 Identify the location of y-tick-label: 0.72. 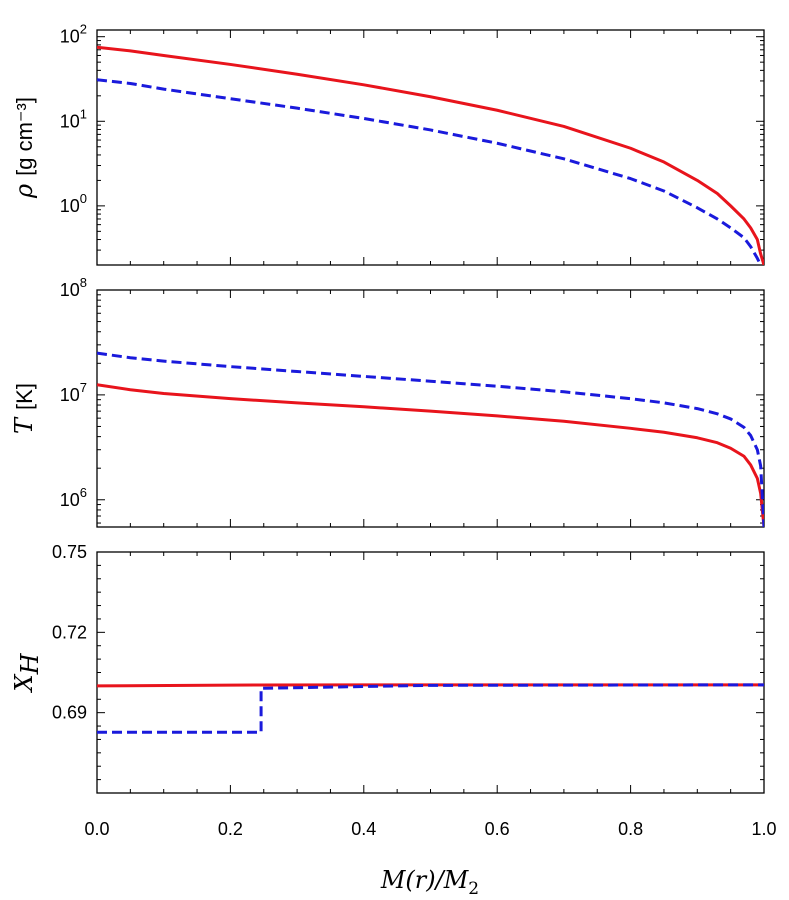
(69, 632).